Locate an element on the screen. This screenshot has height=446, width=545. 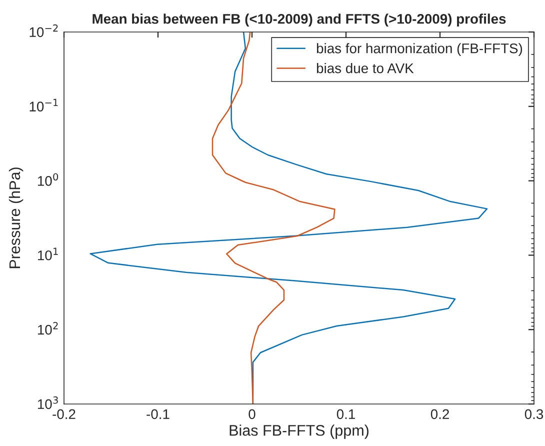
y-tick-label: 10$^{2}$ is located at coordinates (48, 328).